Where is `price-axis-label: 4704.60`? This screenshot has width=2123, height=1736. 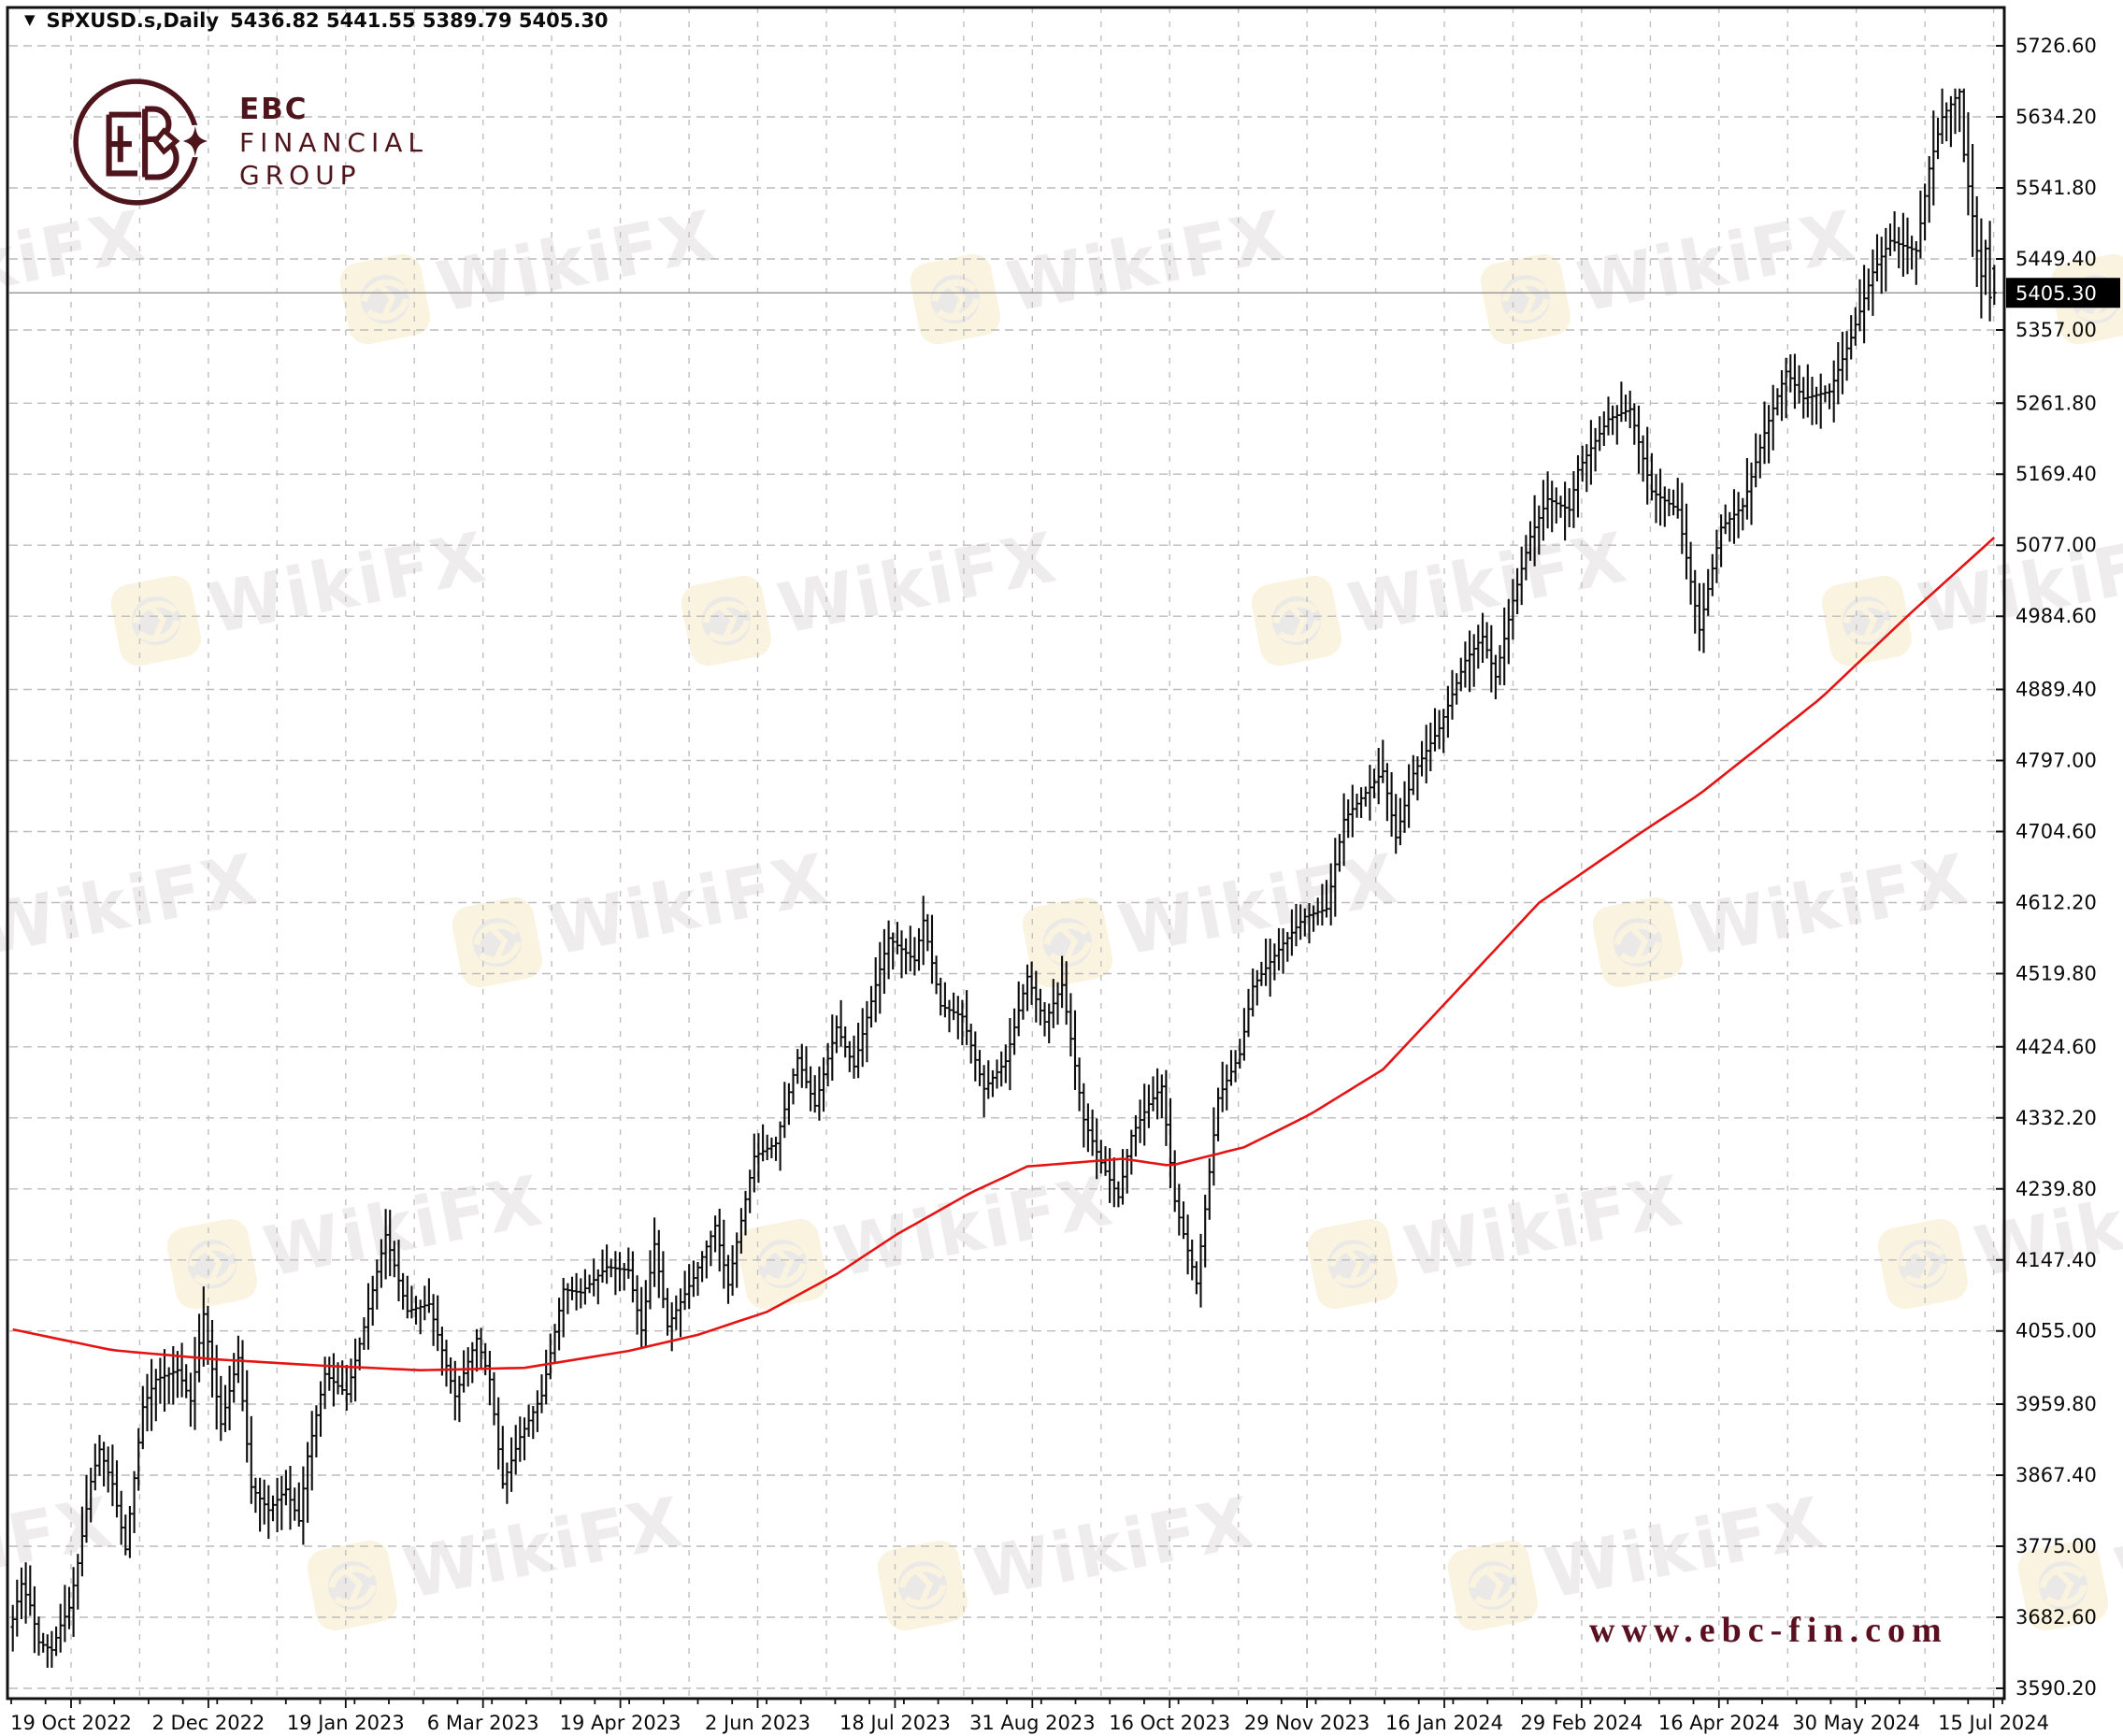 price-axis-label: 4704.60 is located at coordinates (2056, 832).